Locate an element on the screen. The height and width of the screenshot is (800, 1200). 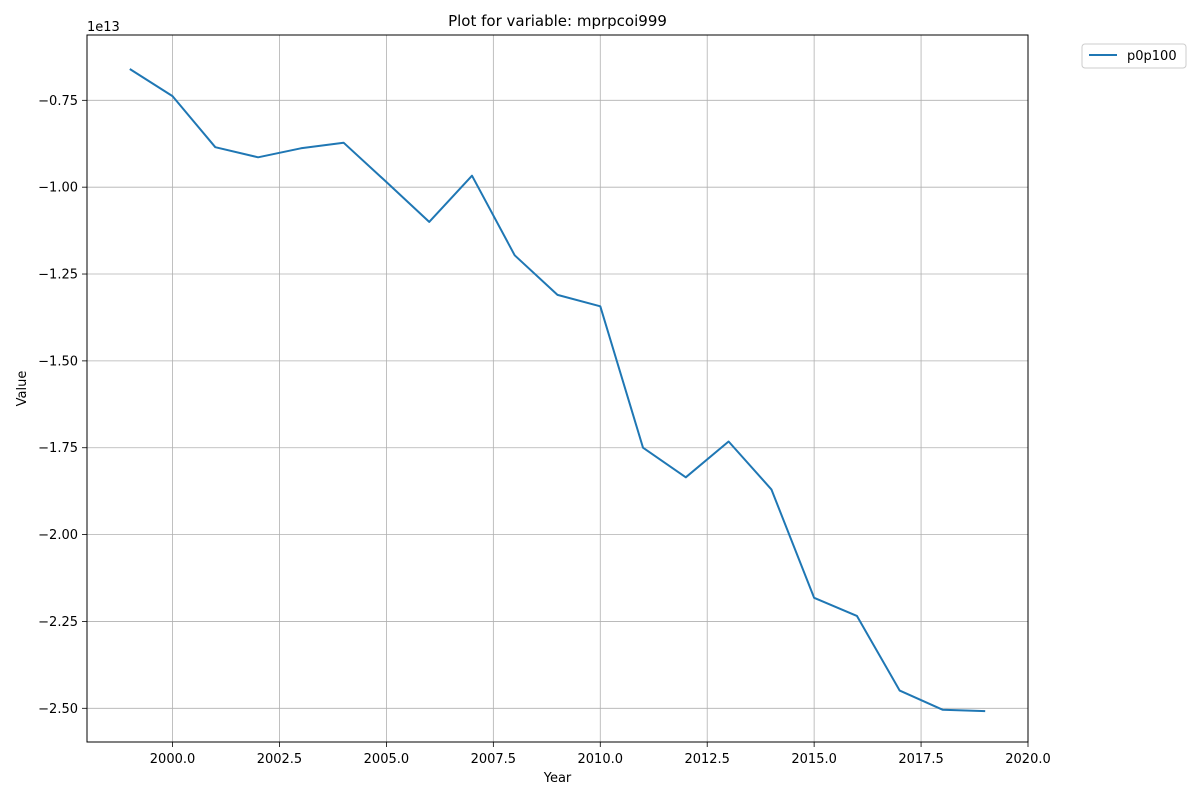
x-tick-label: 2020.0 is located at coordinates (1028, 759).